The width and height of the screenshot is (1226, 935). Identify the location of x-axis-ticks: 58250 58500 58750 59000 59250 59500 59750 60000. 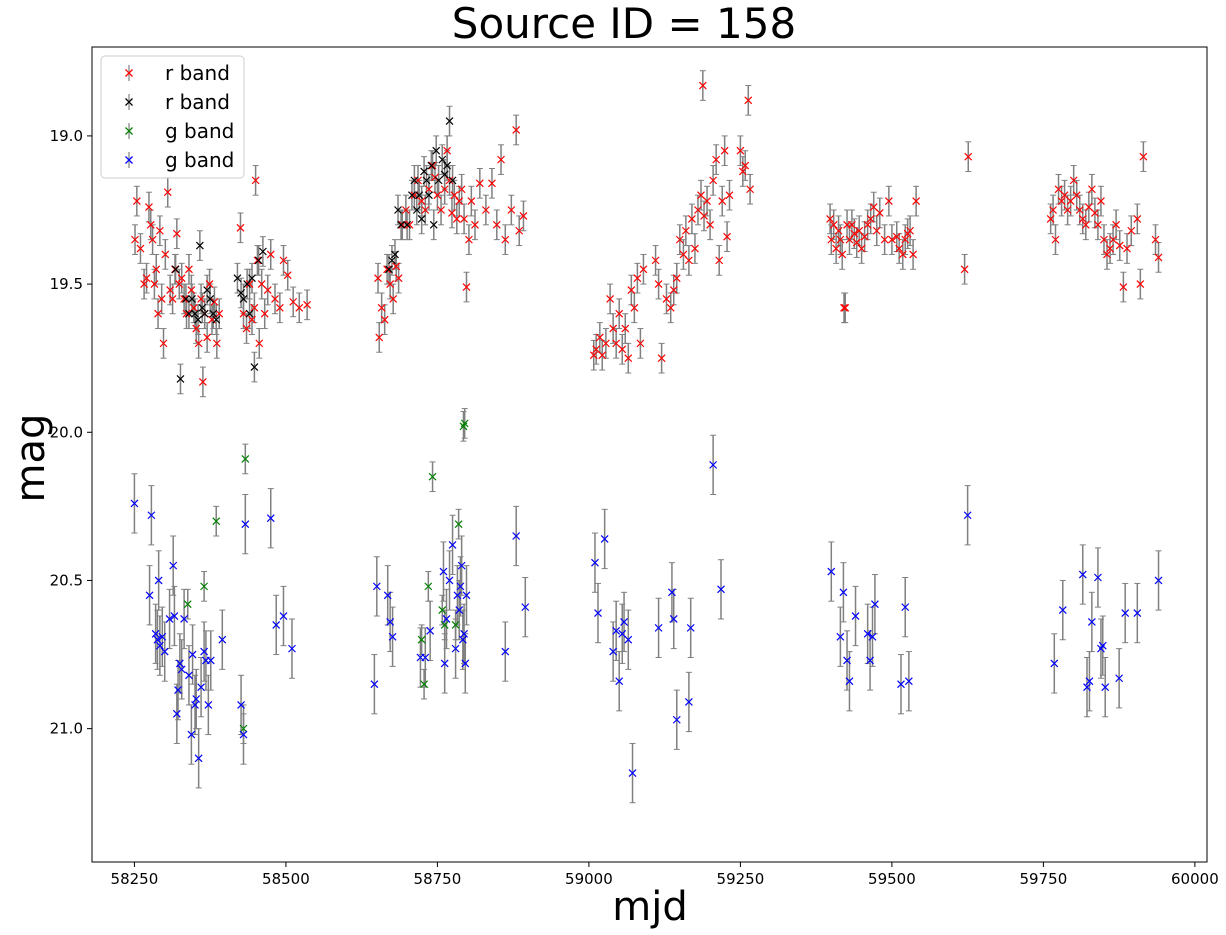
(665, 875).